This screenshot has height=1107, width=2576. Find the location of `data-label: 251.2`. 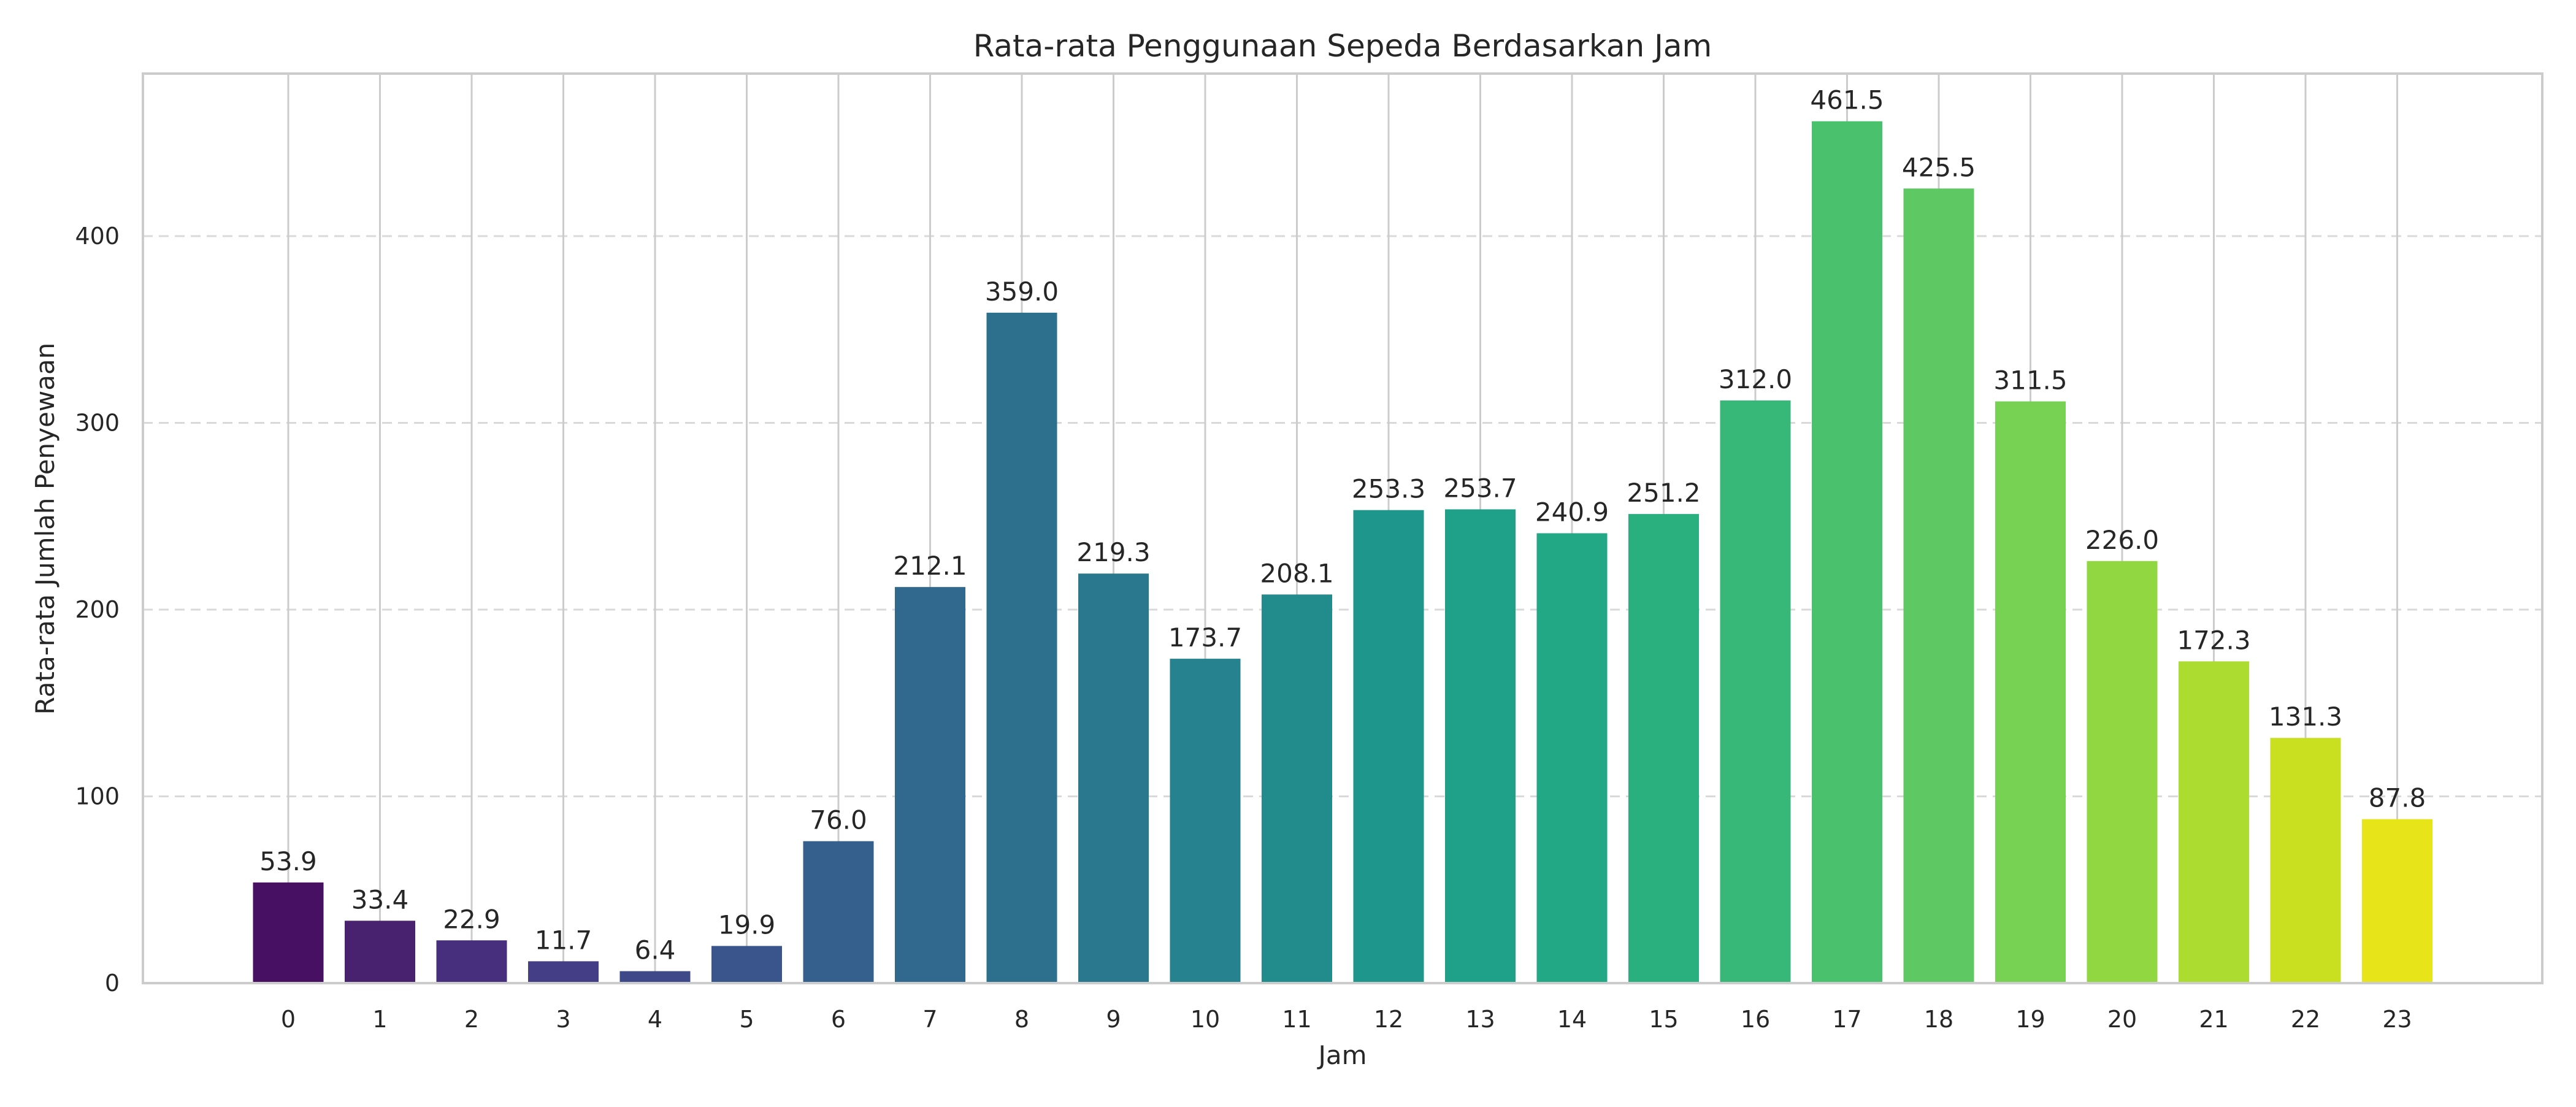

data-label: 251.2 is located at coordinates (1663, 493).